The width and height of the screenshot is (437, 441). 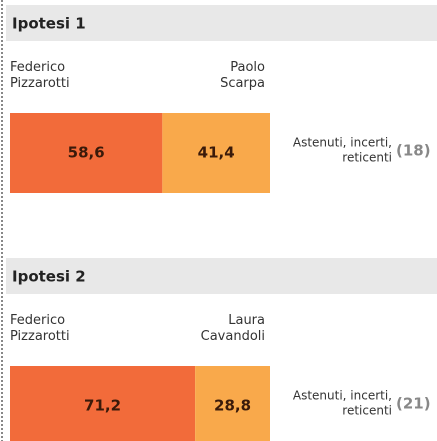 What do you see at coordinates (413, 151) in the screenshot?
I see `others-value: (18)` at bounding box center [413, 151].